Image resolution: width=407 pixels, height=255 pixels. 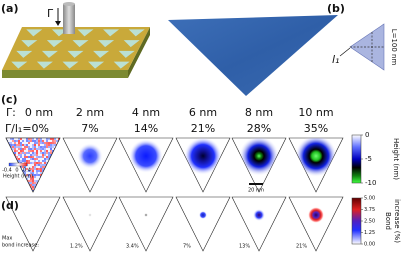 What do you see at coordinates (356, 159) in the screenshot?
I see `height-colorbar` at bounding box center [356, 159].